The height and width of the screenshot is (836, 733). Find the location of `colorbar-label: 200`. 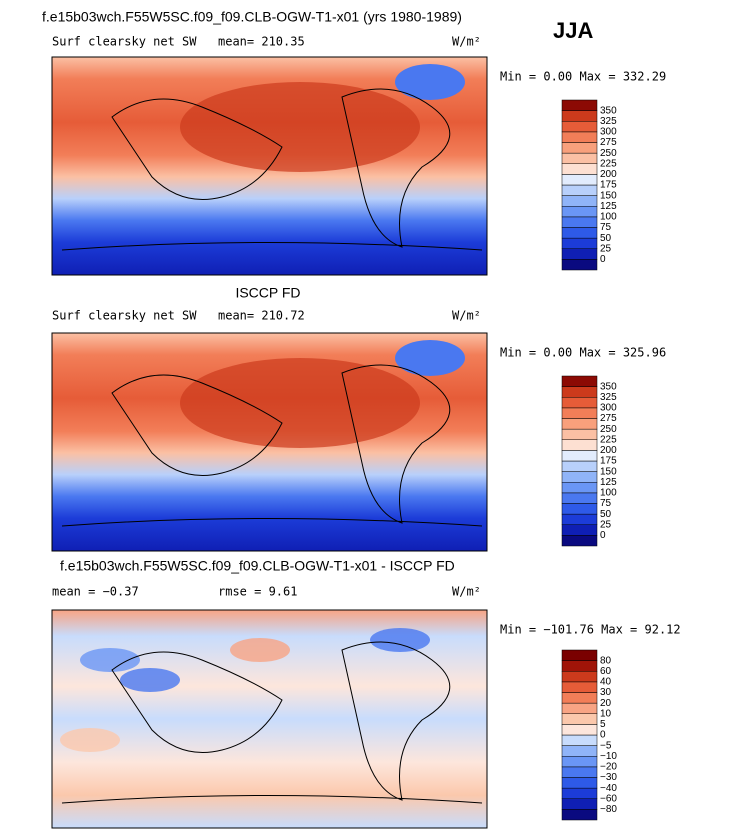

colorbar-label: 200 is located at coordinates (608, 450).